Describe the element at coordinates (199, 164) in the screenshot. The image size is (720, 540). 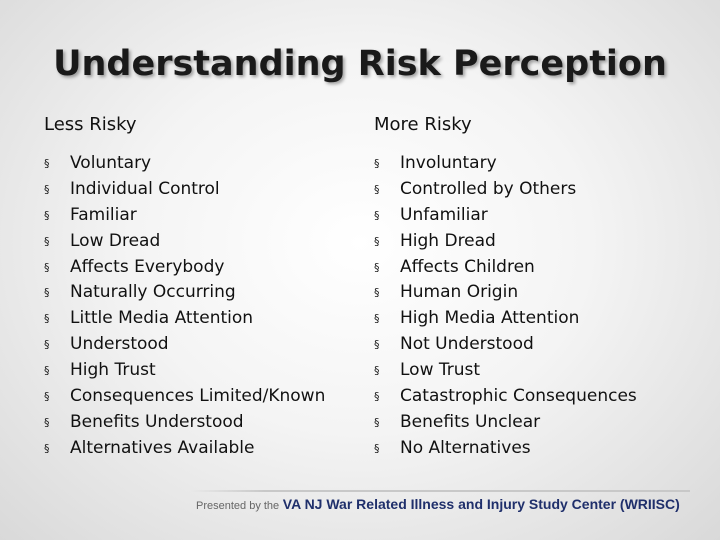
I see `list-item: § Voluntary` at that location.